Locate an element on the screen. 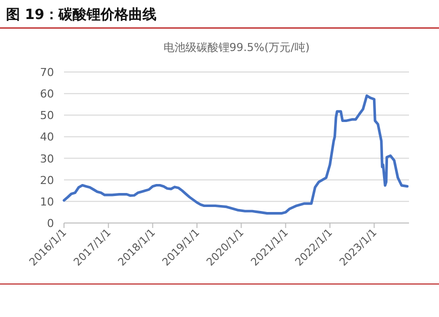 The height and width of the screenshot is (317, 439). y-tick-label: 20 is located at coordinates (47, 180).